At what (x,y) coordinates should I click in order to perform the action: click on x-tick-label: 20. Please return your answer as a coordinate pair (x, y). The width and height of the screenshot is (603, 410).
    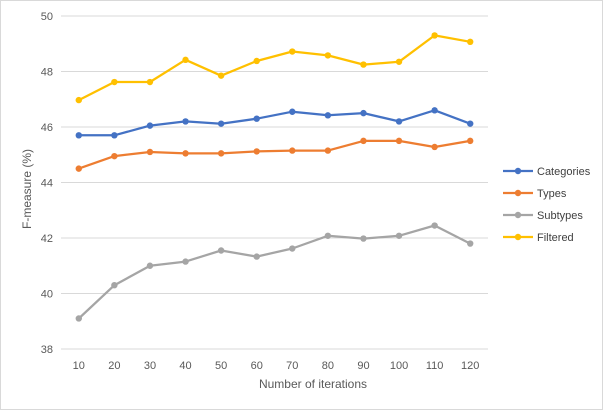
    Looking at the image, I should click on (114, 366).